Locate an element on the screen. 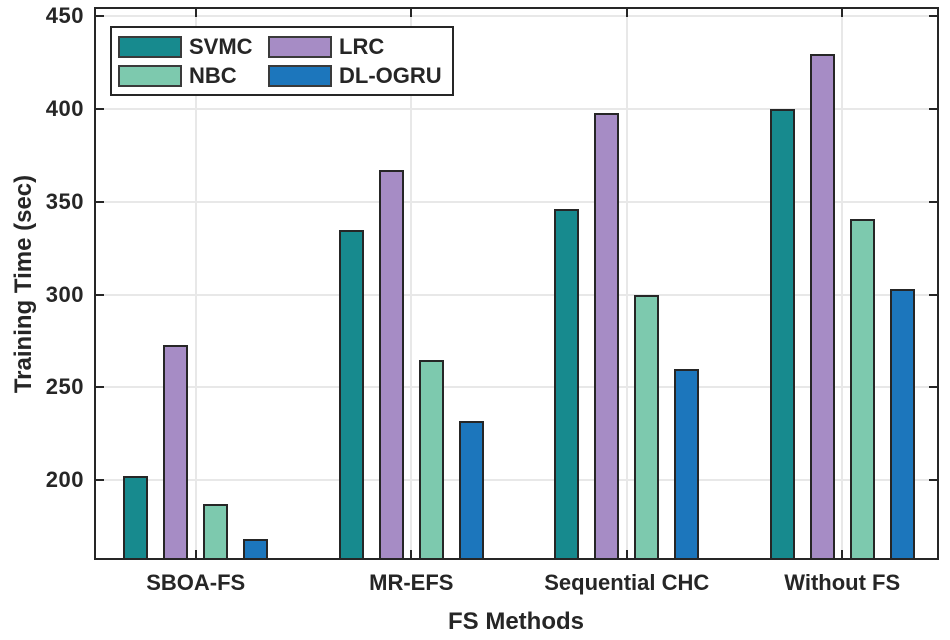 The image size is (950, 640). y-tick-label: 200 is located at coordinates (64, 480).